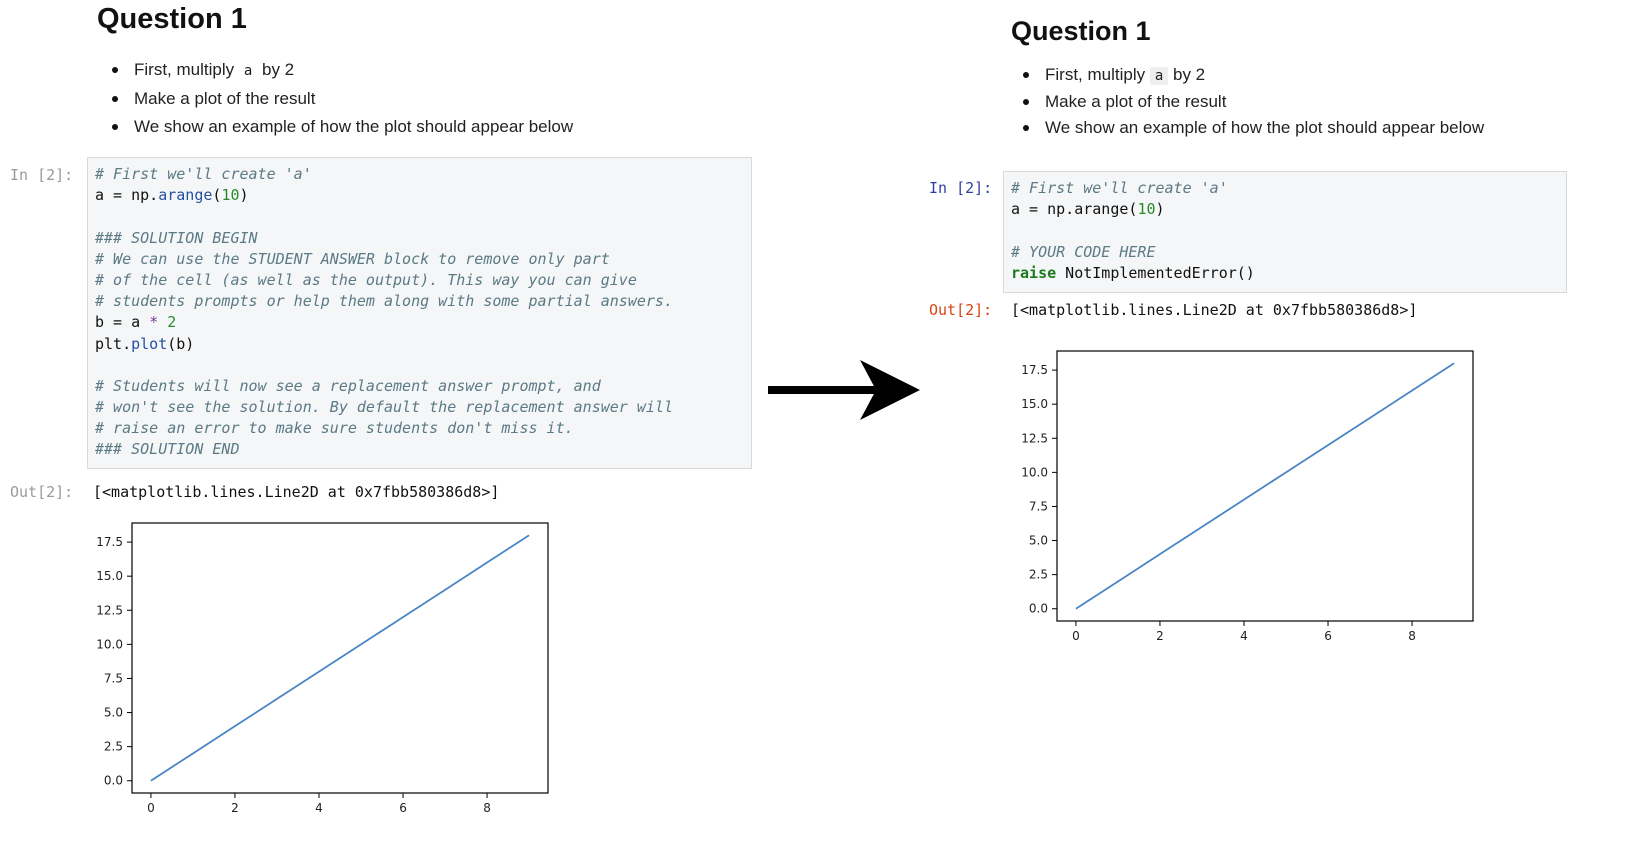 This screenshot has width=1642, height=860. Describe the element at coordinates (145, 343) in the screenshot. I see `code-line: plt.plot(b)` at that location.